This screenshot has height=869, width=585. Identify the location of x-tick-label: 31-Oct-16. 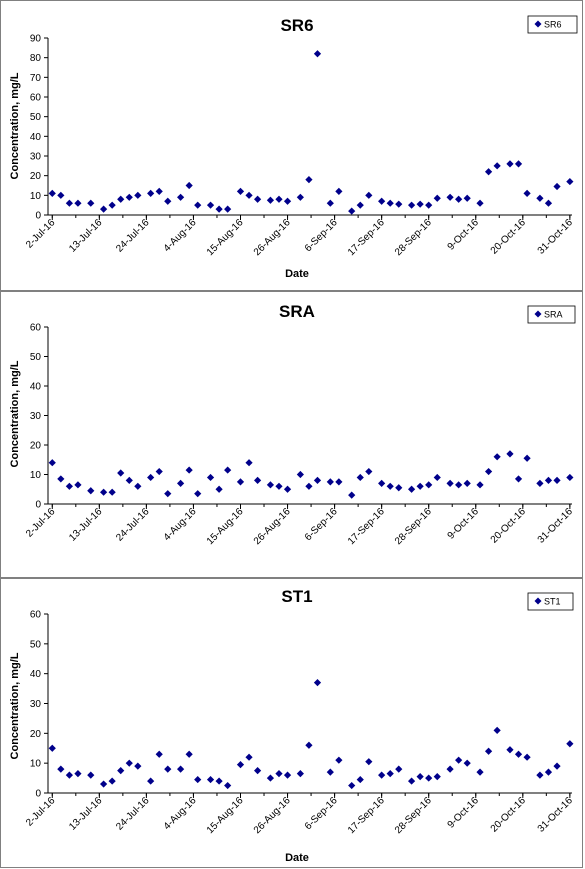
(556, 237).